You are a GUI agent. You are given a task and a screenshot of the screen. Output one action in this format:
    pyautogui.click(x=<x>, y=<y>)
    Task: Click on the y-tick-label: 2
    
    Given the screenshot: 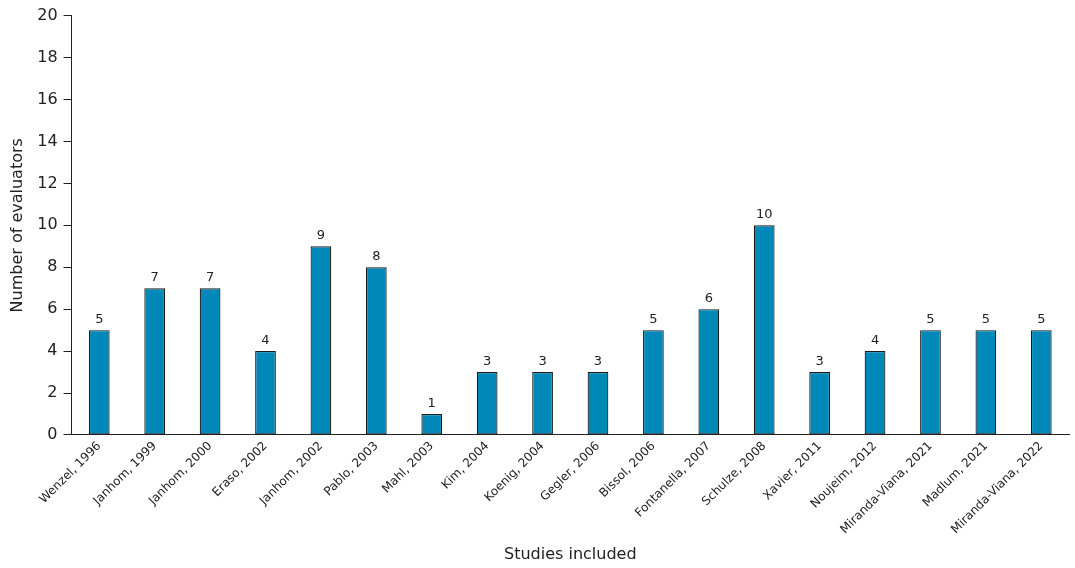 What is the action you would take?
    pyautogui.click(x=52, y=392)
    